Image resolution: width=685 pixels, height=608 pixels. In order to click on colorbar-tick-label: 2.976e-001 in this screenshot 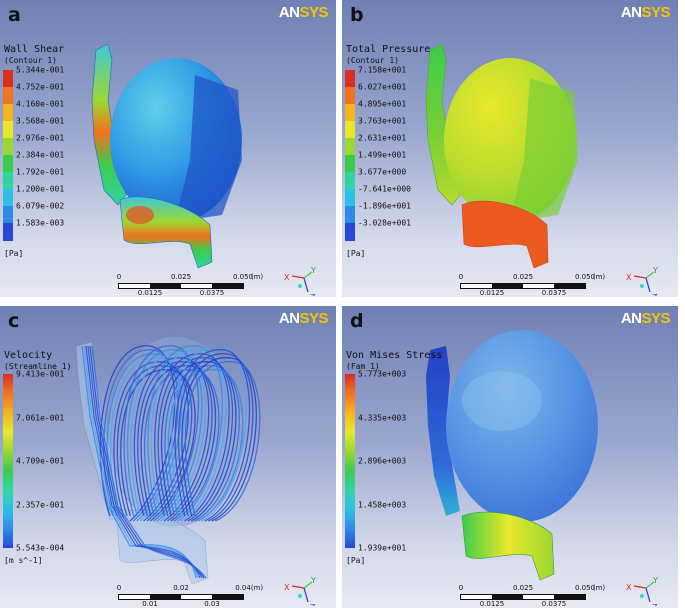, I will do `click(40, 138)`.